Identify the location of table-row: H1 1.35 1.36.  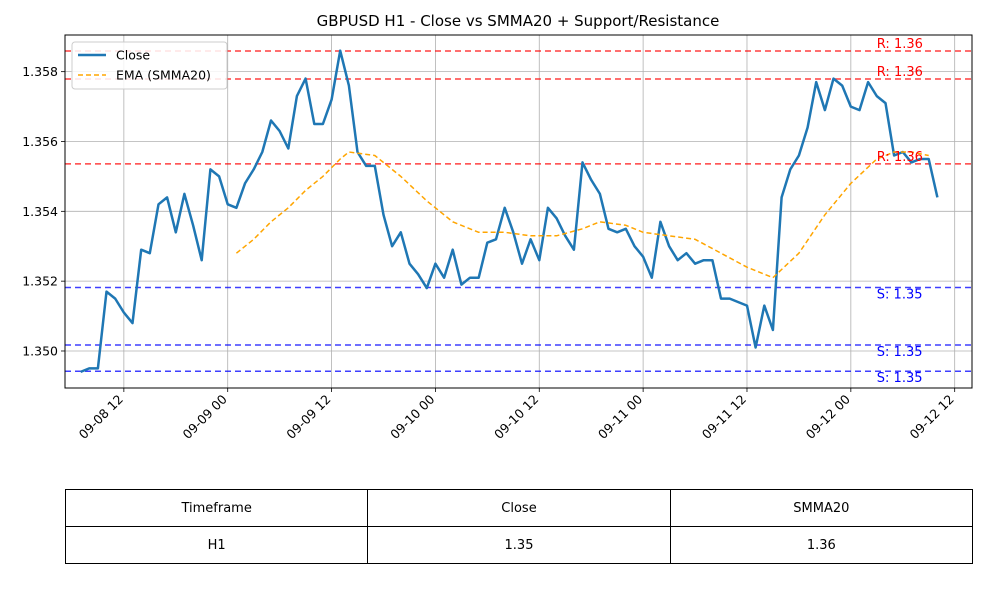
(519, 545).